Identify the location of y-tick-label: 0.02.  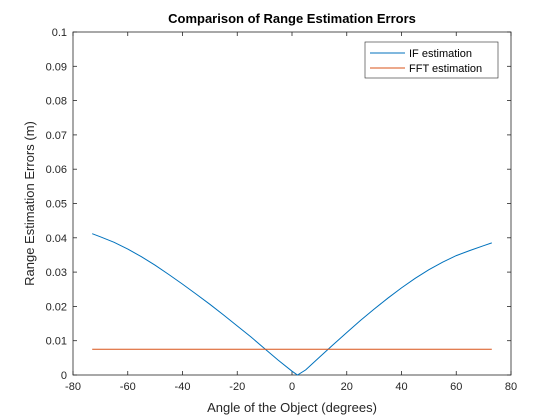
(56, 307).